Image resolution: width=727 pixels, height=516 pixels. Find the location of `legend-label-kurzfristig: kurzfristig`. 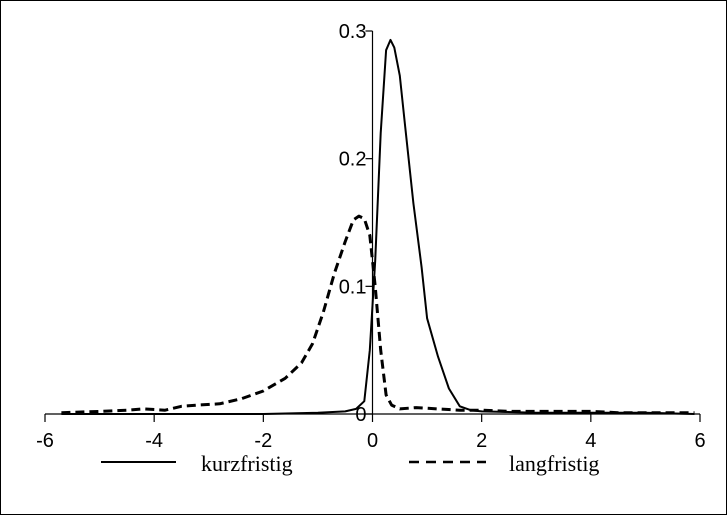

legend-label-kurzfristig: kurzfristig is located at coordinates (247, 463).